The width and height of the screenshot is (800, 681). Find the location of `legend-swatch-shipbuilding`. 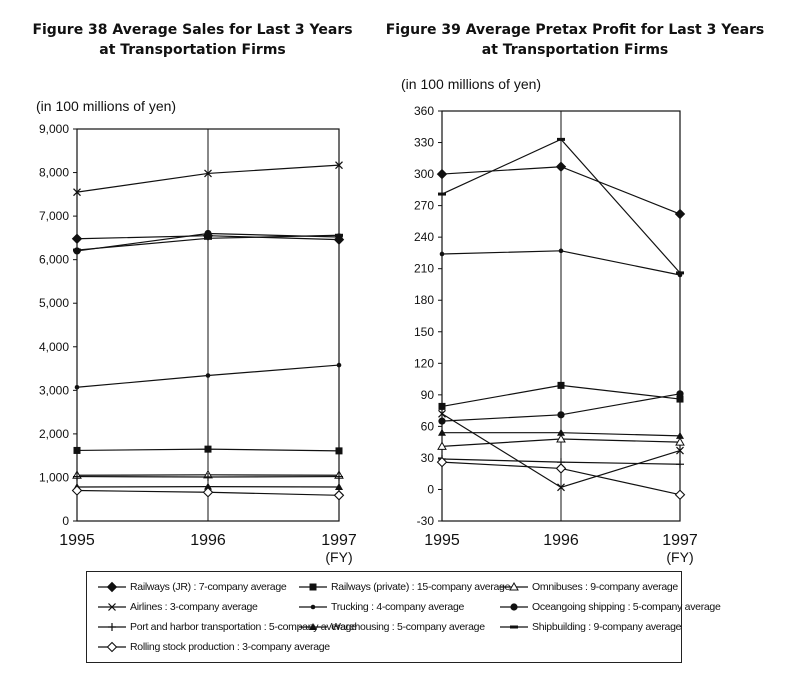

legend-swatch-shipbuilding is located at coordinates (514, 627).